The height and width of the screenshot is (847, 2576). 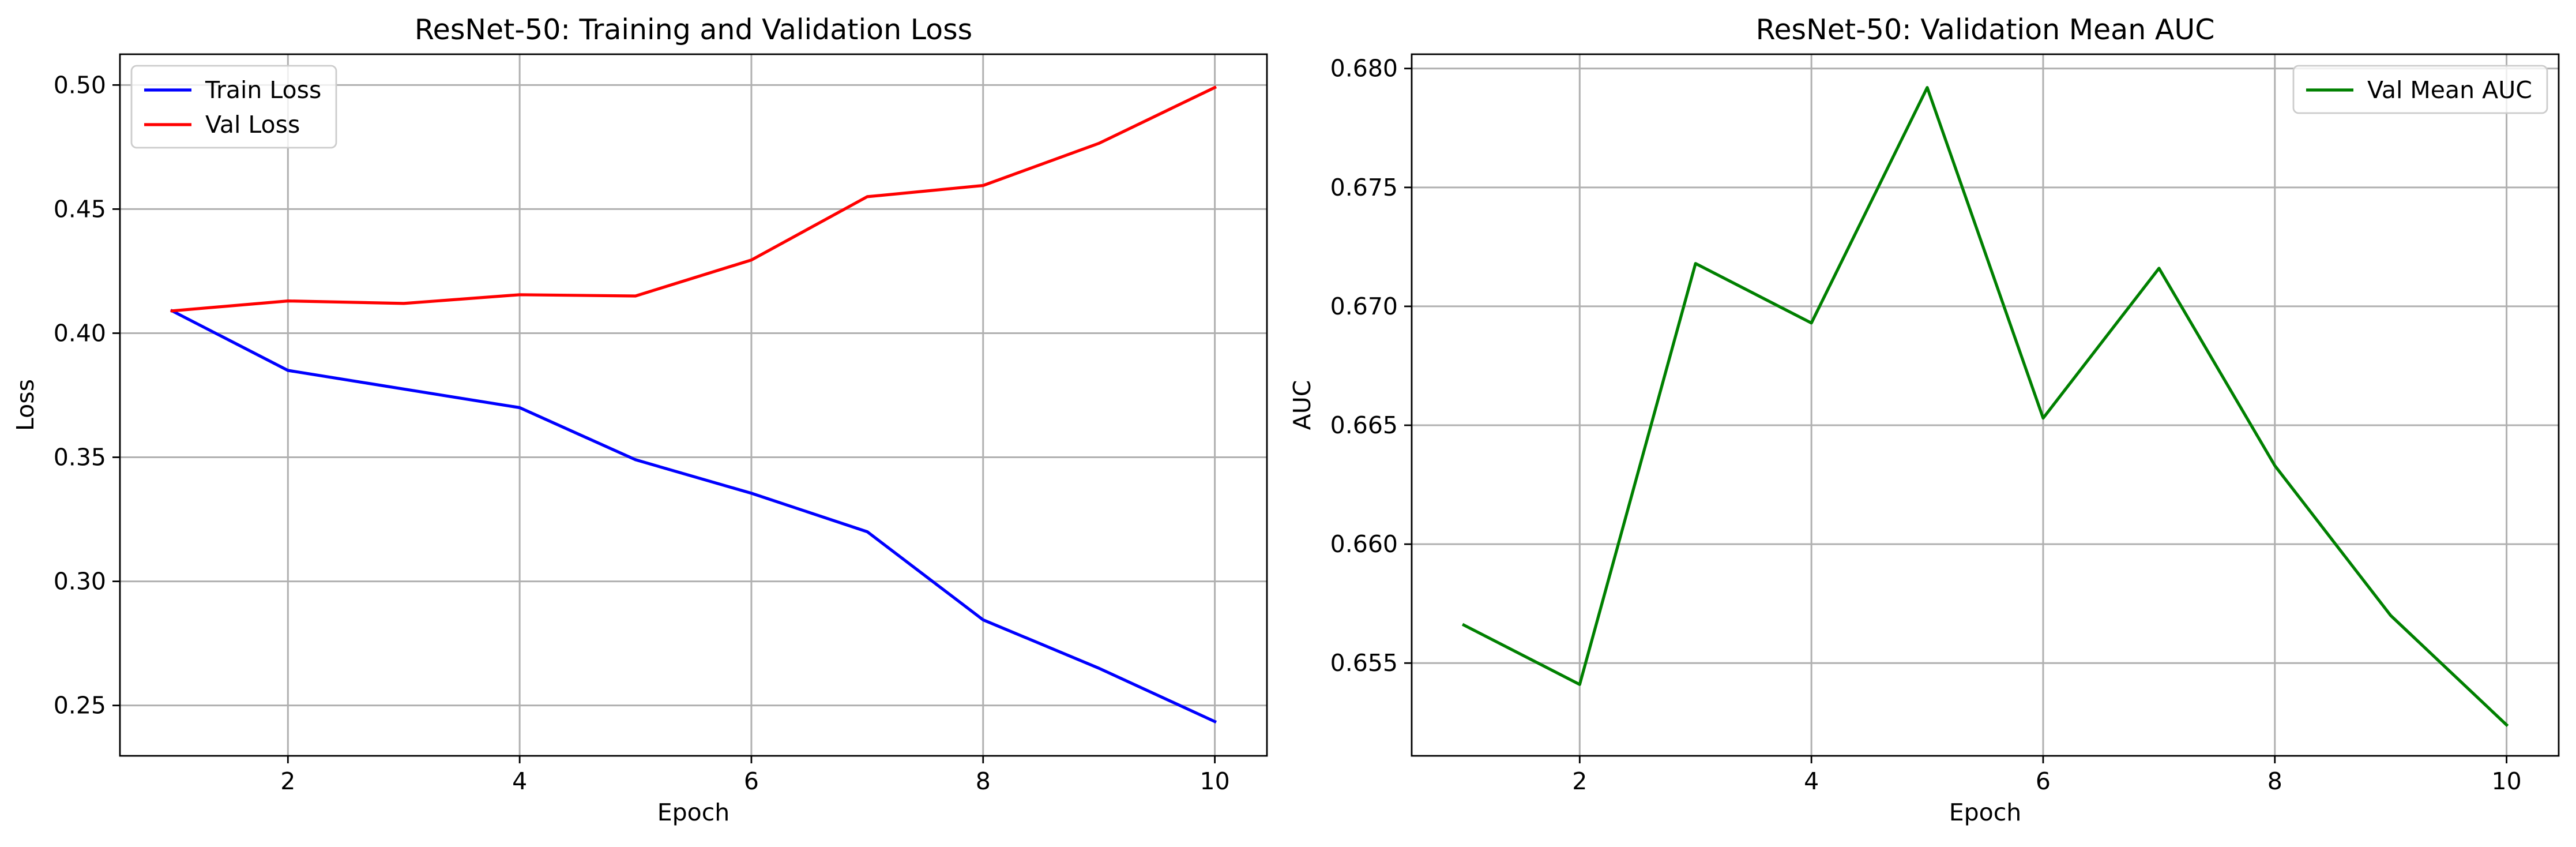 I want to click on auc-chart-legend-val-mean-auc-label: Val Mean AUC, so click(x=2449, y=90).